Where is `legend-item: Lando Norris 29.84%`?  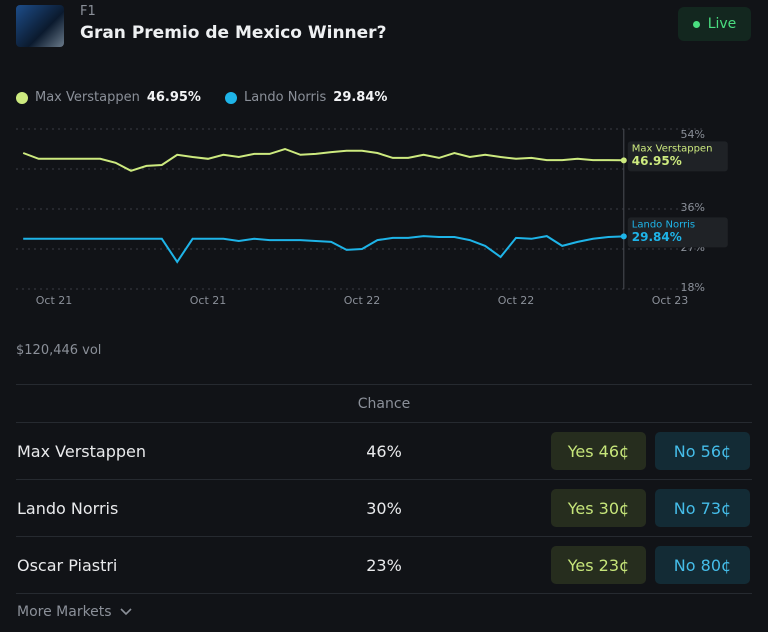 legend-item: Lando Norris 29.84% is located at coordinates (306, 97).